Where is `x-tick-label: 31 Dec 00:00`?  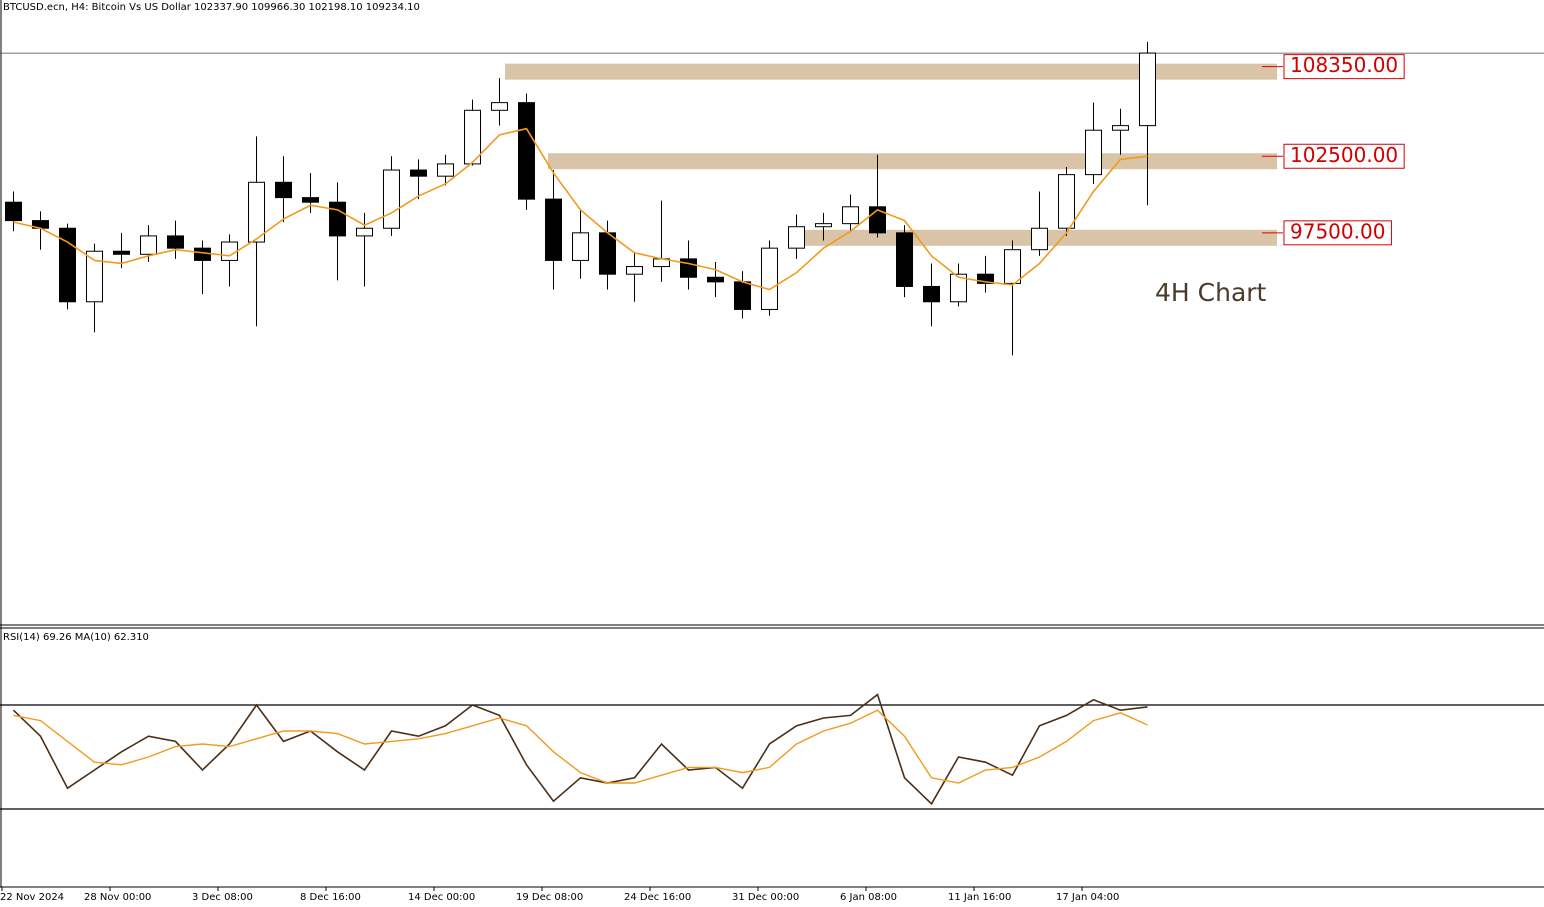
x-tick-label: 31 Dec 00:00 is located at coordinates (765, 897).